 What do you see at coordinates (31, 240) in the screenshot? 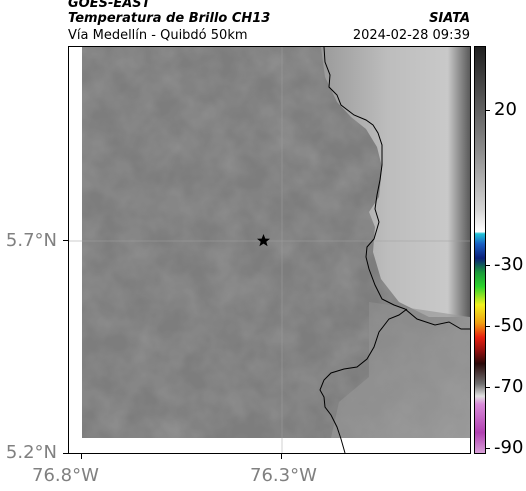
I see `latitude-label: 5.7°N` at bounding box center [31, 240].